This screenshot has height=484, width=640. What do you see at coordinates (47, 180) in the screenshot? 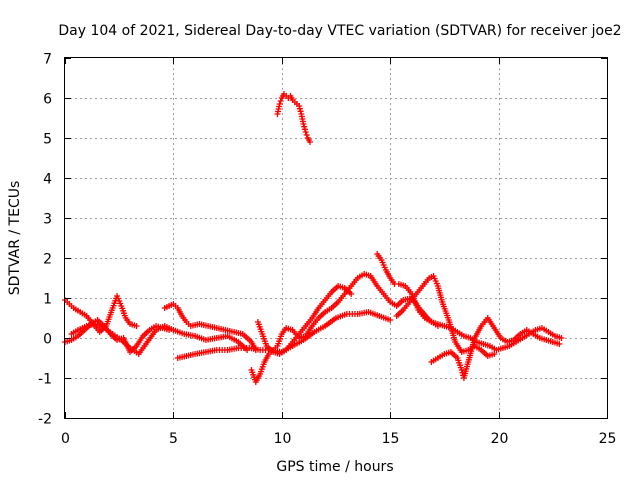
I see `y-tick-label: 4` at bounding box center [47, 180].